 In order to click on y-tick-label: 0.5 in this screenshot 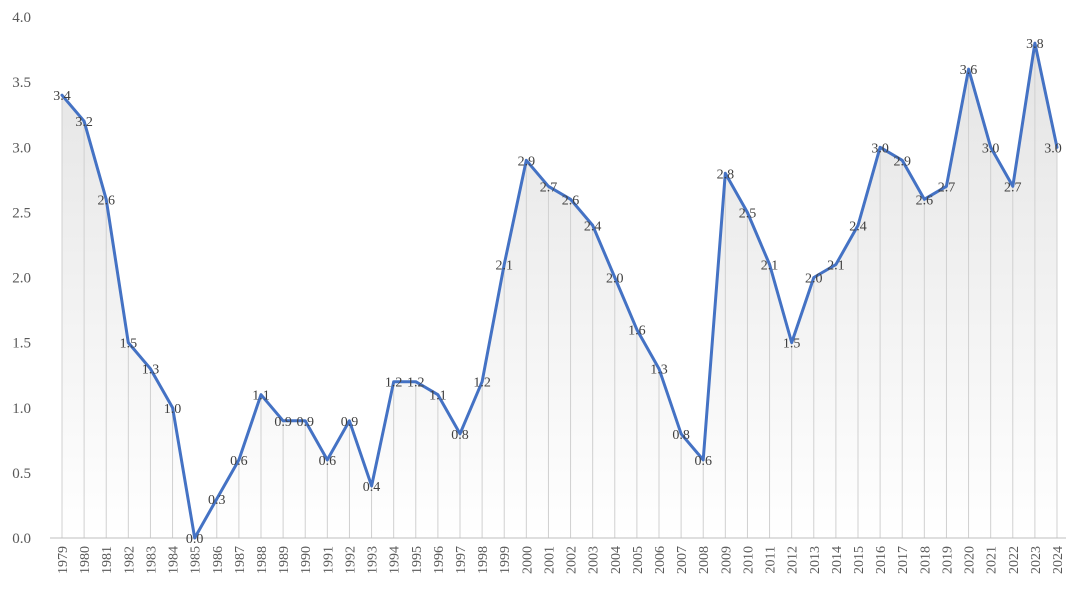, I will do `click(21, 474)`.